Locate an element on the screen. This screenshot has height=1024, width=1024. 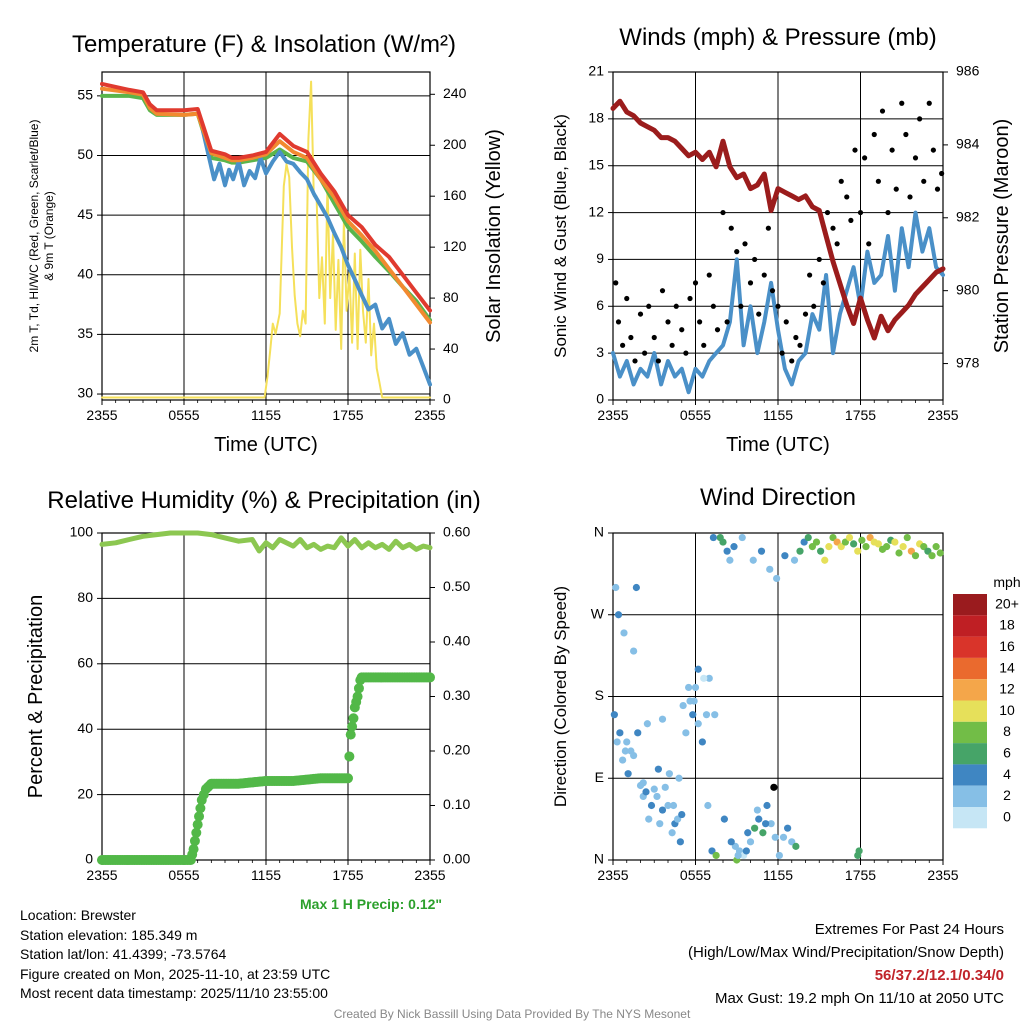
rh-x-tick-label: 2355 is located at coordinates (101, 875).